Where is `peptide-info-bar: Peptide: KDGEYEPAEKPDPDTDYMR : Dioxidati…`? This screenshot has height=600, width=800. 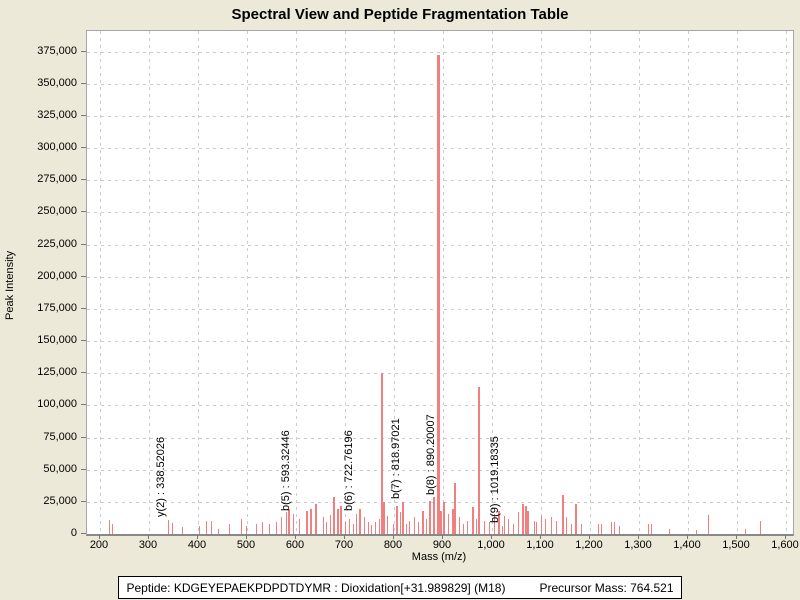
peptide-info-bar: Peptide: KDGEYEPAEKPDPDTDYMR : Dioxidati… is located at coordinates (400, 587).